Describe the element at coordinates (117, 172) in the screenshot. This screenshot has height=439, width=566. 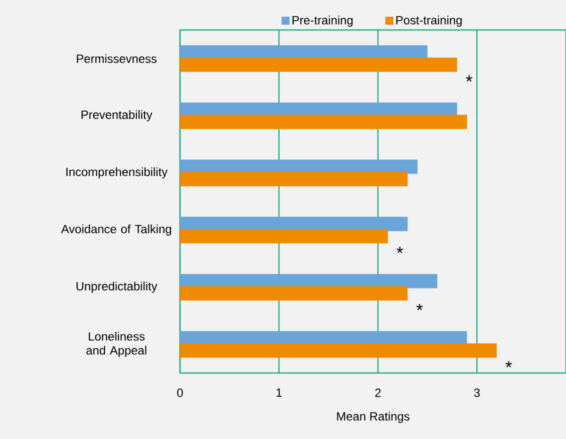
I see `y-tick-label: Incomprehensibility` at that location.